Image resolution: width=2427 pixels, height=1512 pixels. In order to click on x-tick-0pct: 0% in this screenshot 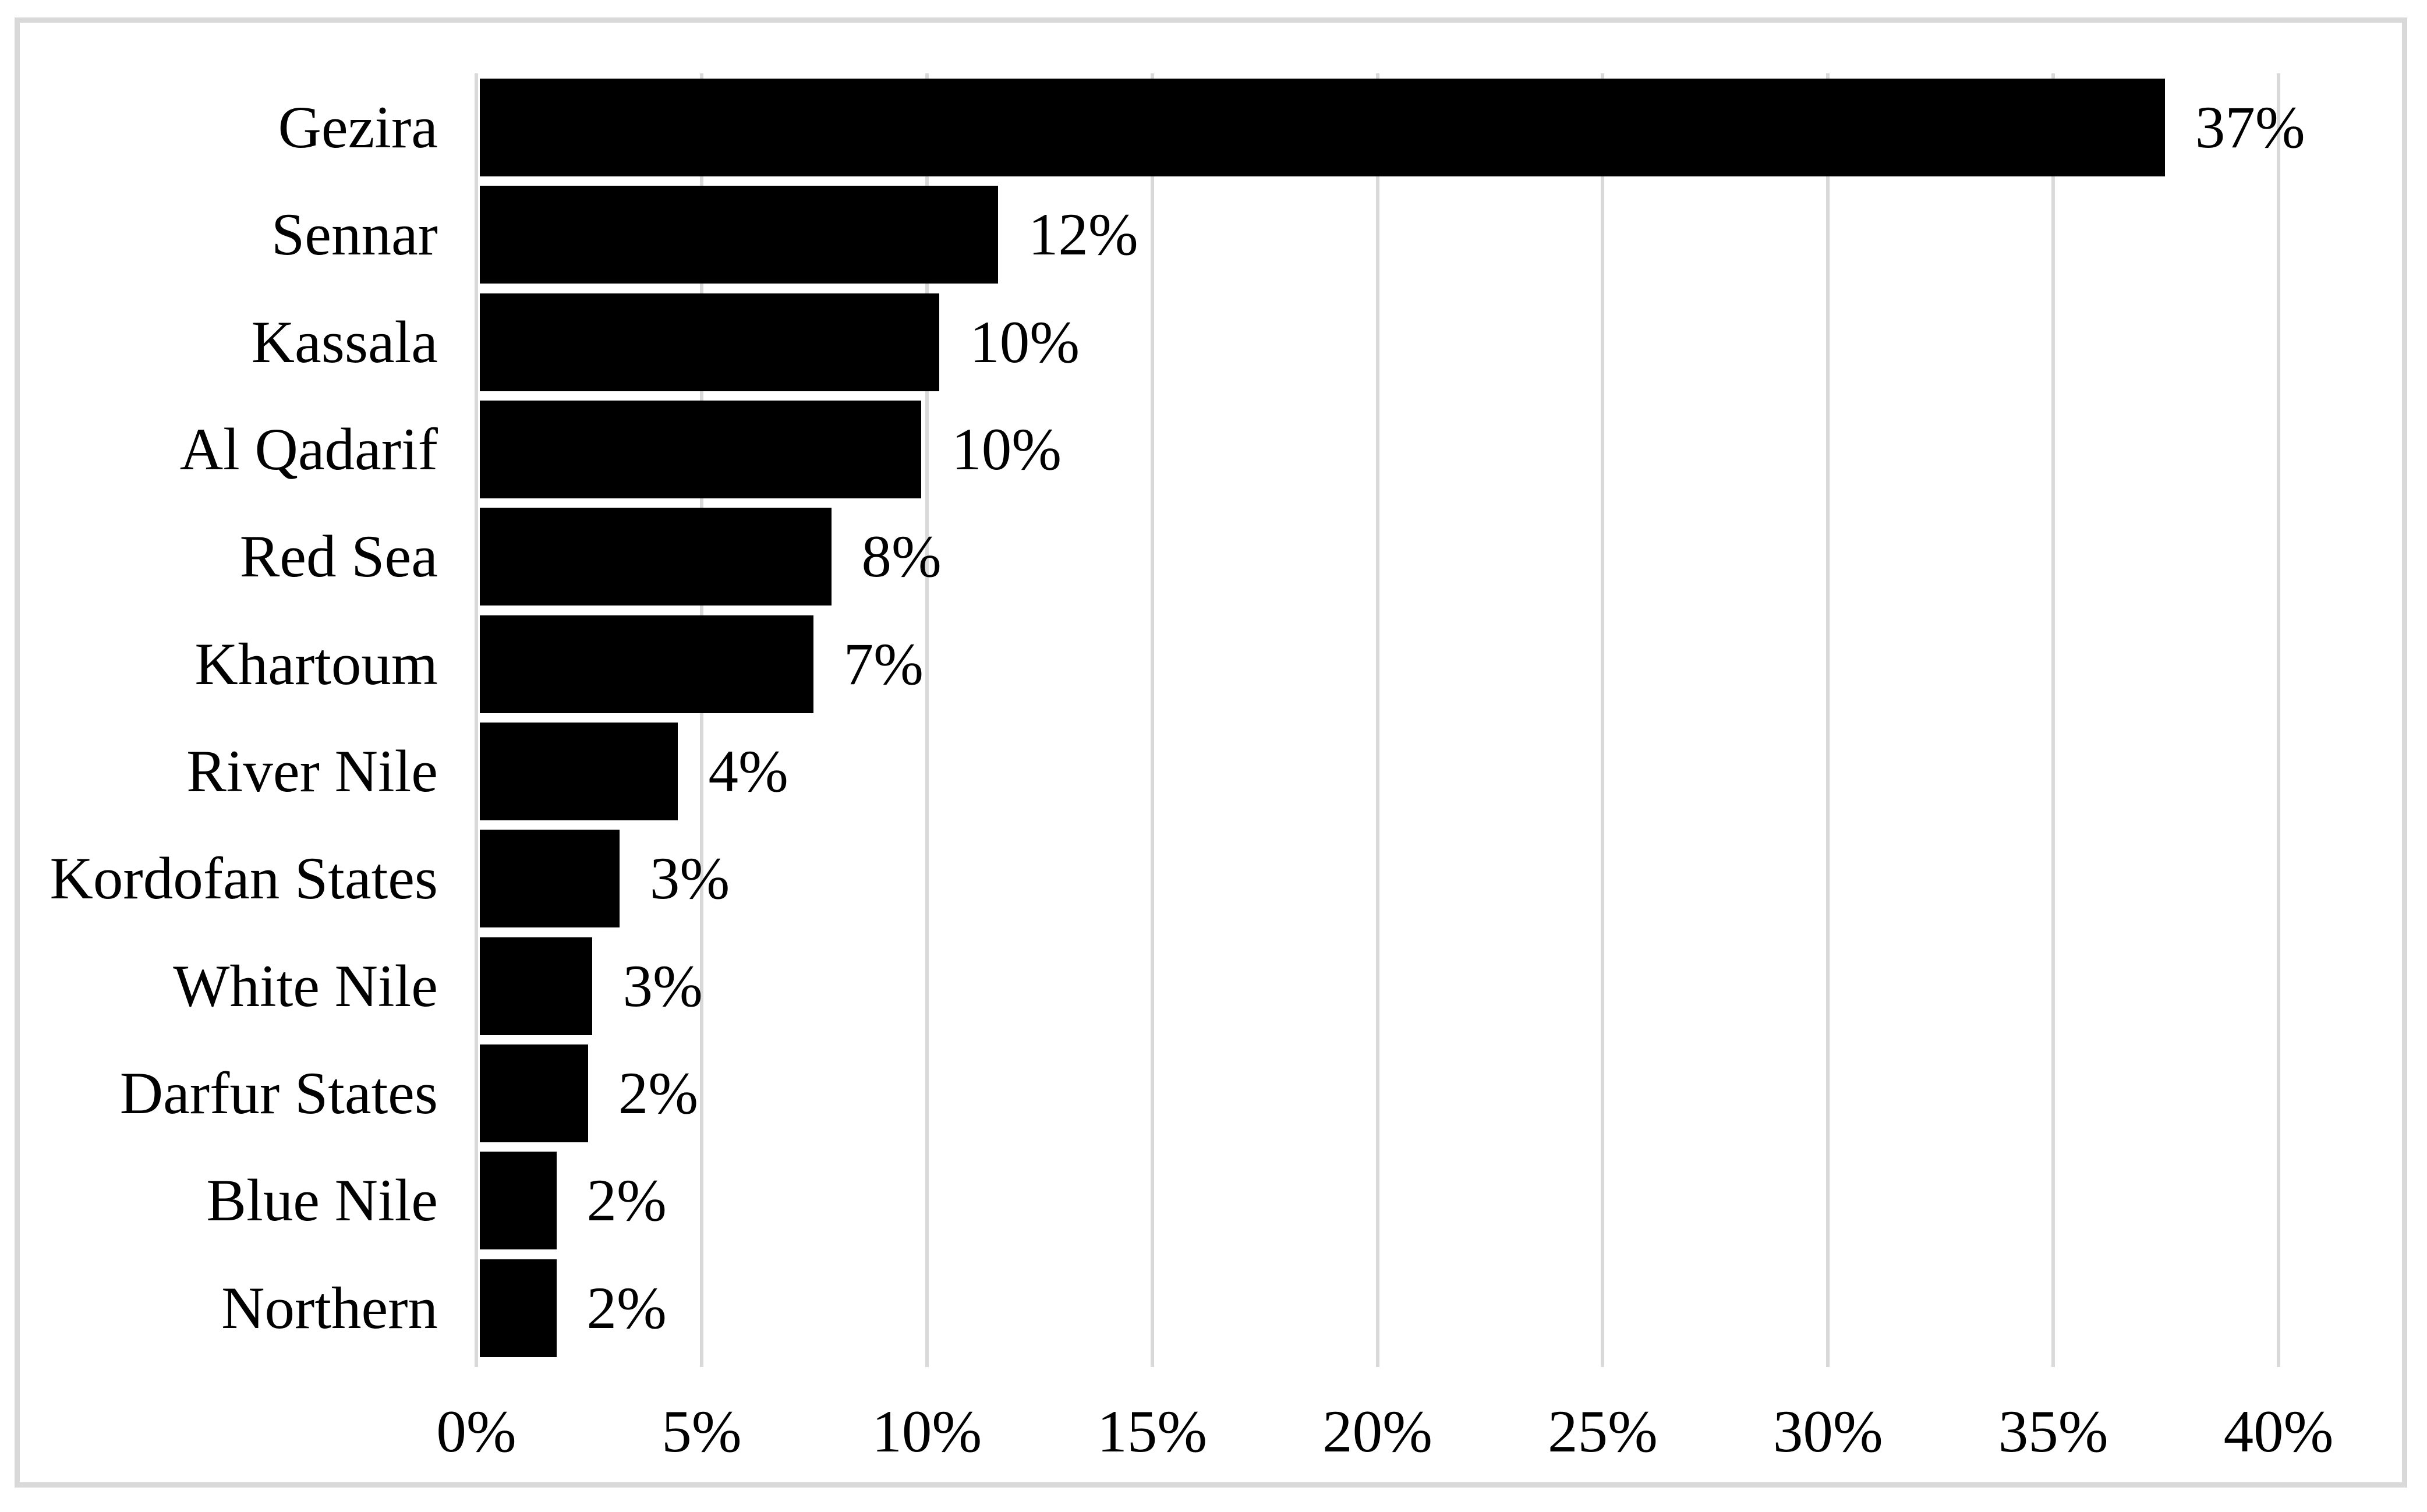, I will do `click(476, 1431)`.